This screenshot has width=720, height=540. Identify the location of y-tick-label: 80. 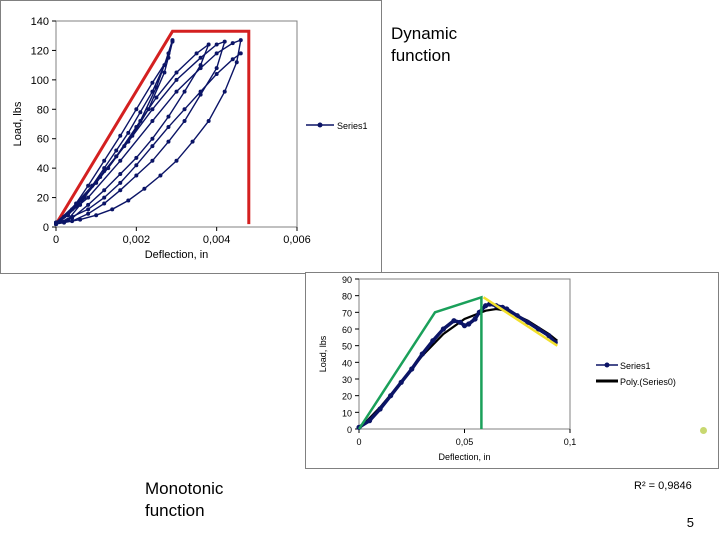
(43, 110).